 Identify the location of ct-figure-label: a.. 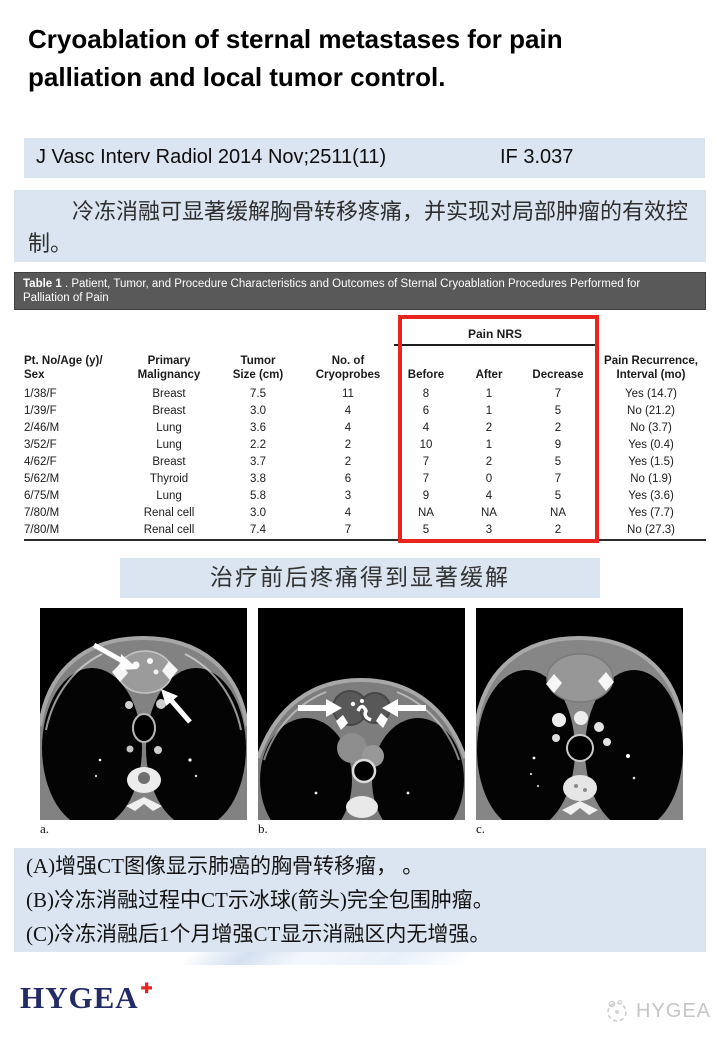
(45, 828).